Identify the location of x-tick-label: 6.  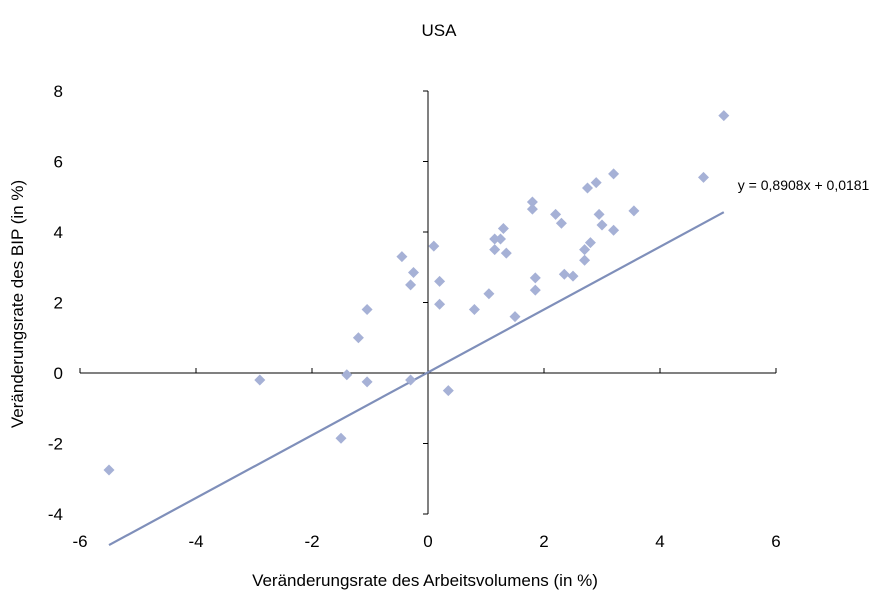
(775, 541).